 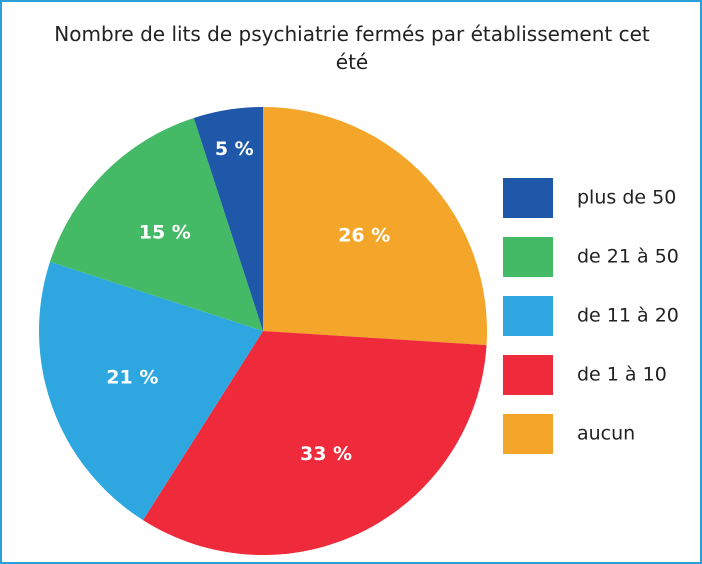 I want to click on value-label: 21 %, so click(x=132, y=378).